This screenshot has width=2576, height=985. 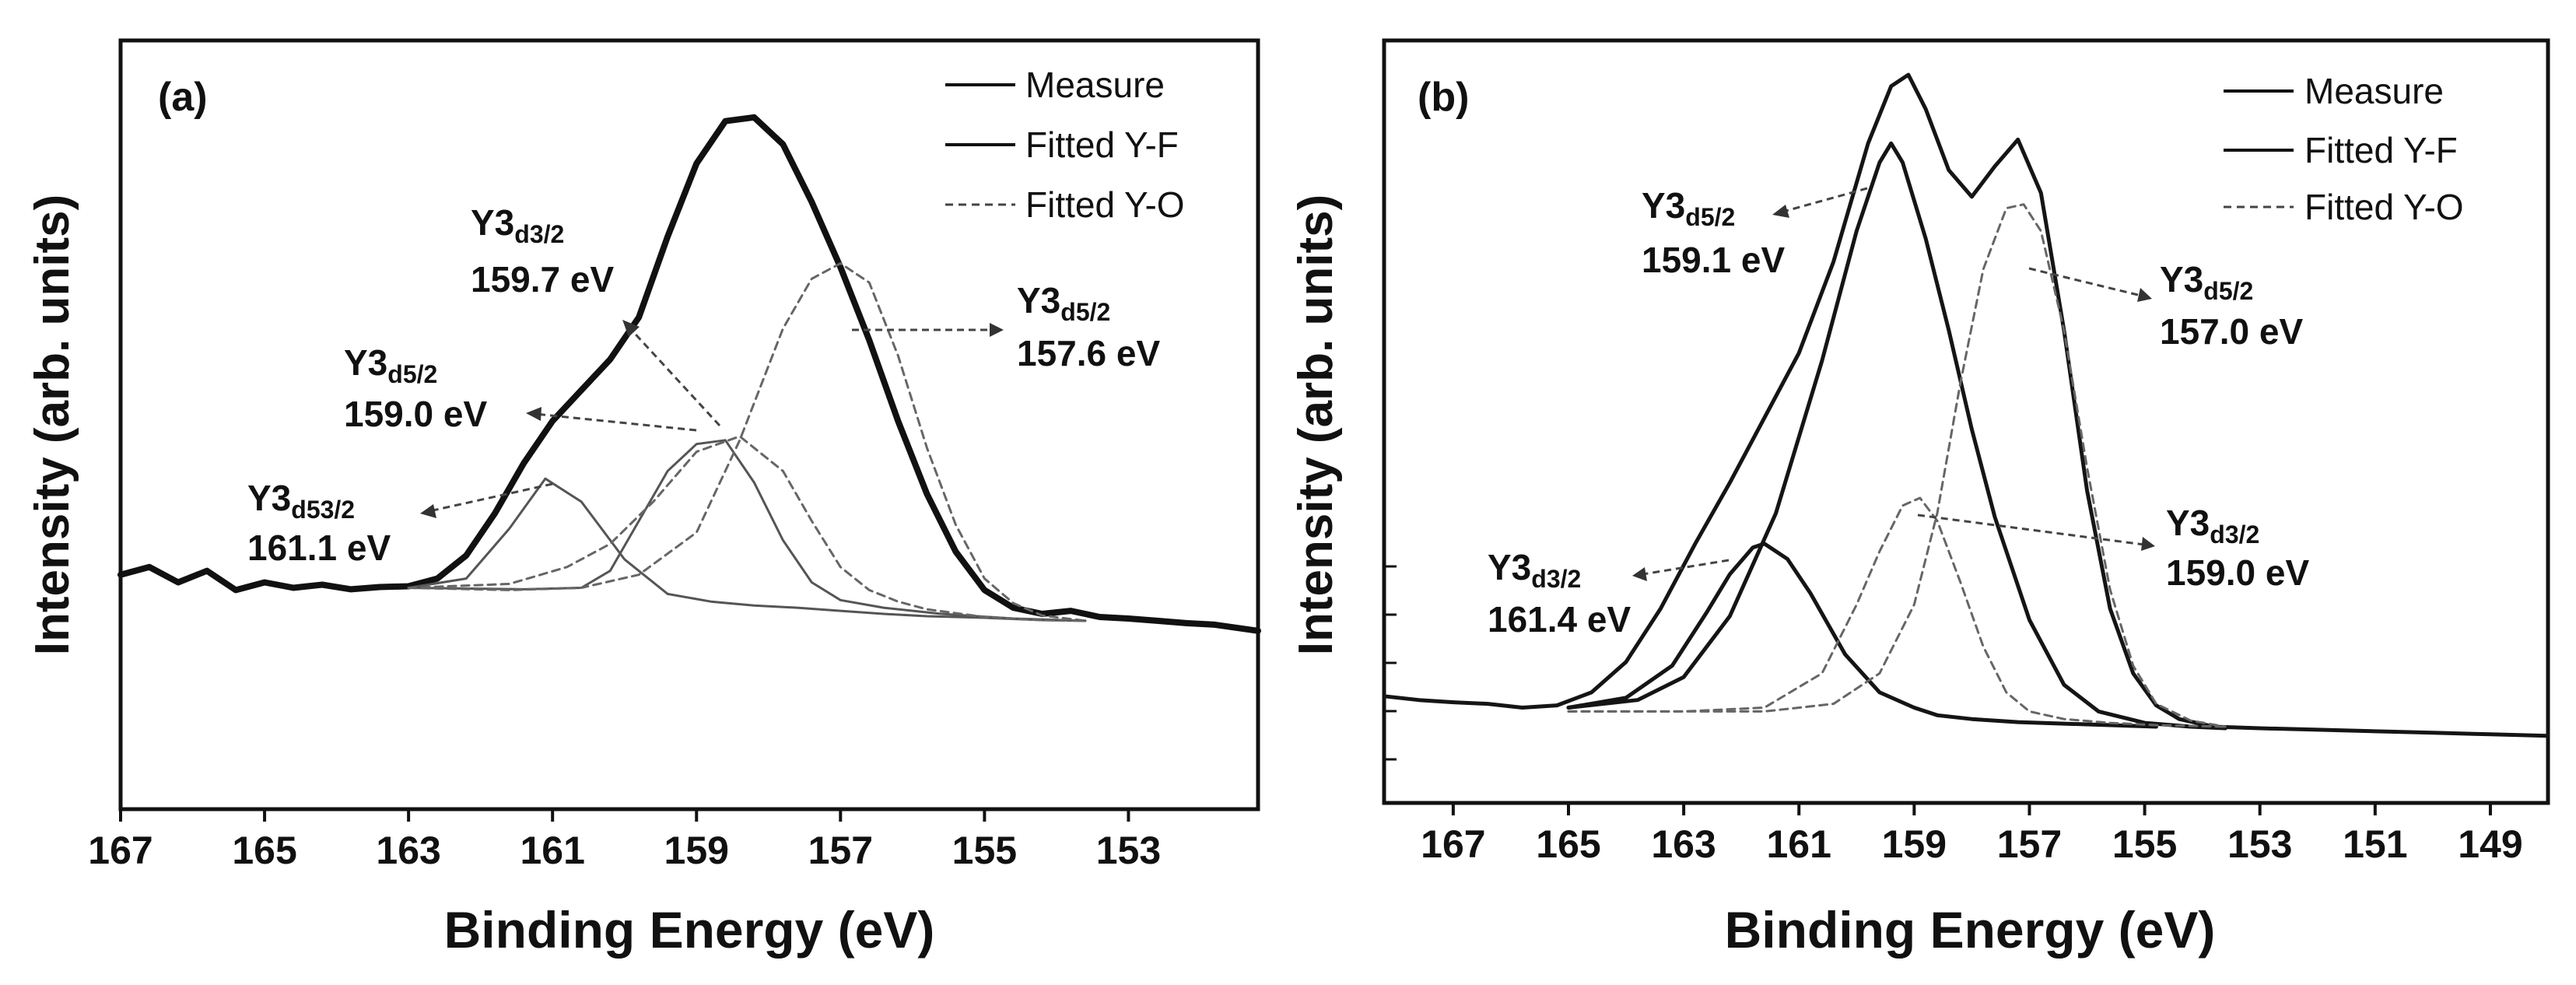 What do you see at coordinates (985, 850) in the screenshot?
I see `panel-a-x-tick-label-155: 155` at bounding box center [985, 850].